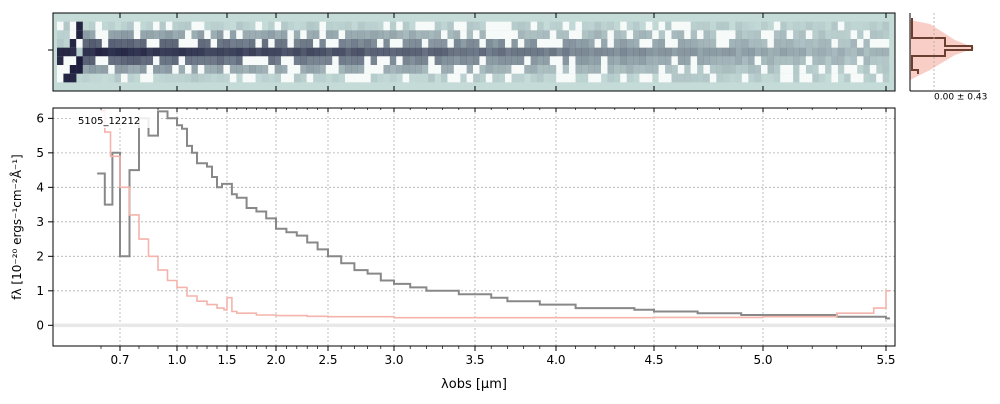 The width and height of the screenshot is (1000, 404). Describe the element at coordinates (885, 360) in the screenshot. I see `x-tick-label: 5.5` at that location.